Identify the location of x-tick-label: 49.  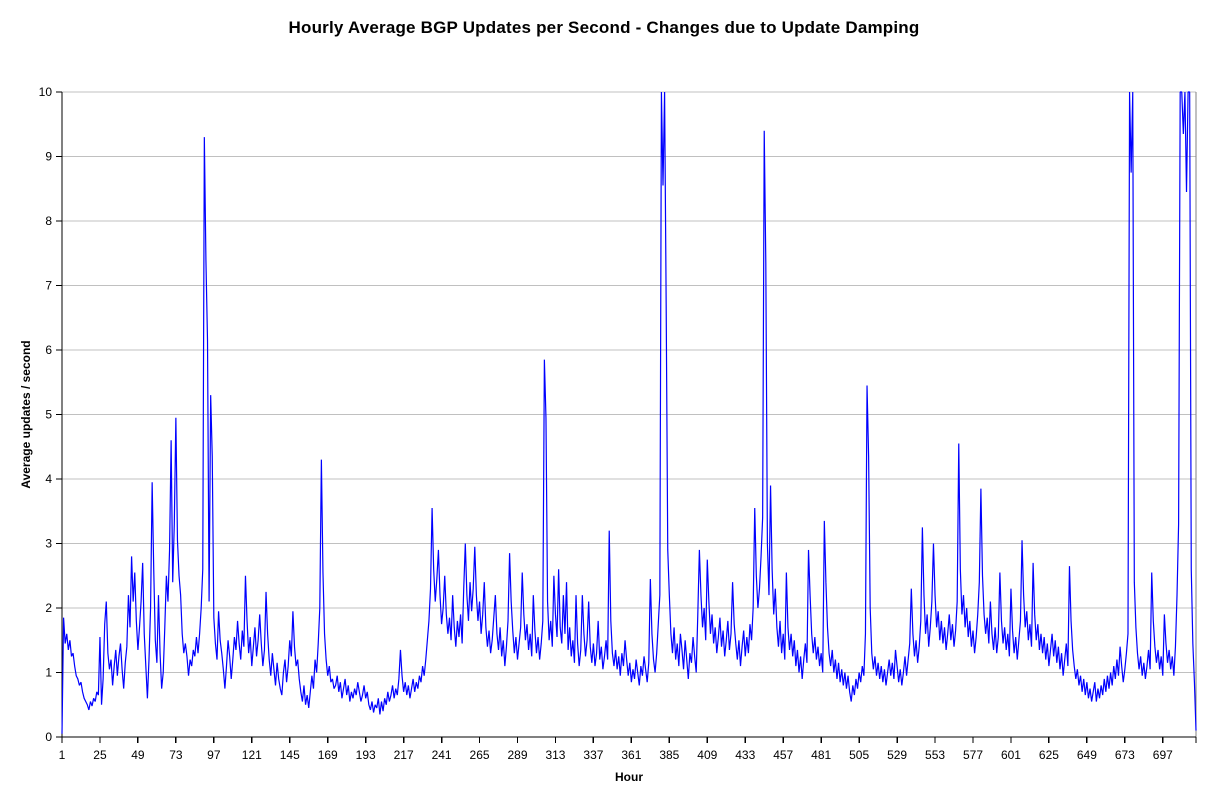
(138, 755).